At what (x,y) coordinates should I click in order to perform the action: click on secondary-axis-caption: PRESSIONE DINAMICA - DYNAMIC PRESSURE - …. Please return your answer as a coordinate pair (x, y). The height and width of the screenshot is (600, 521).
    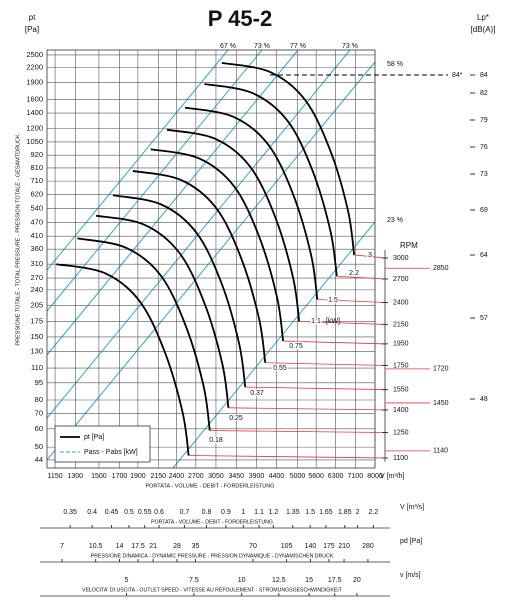
    Looking at the image, I should click on (212, 556).